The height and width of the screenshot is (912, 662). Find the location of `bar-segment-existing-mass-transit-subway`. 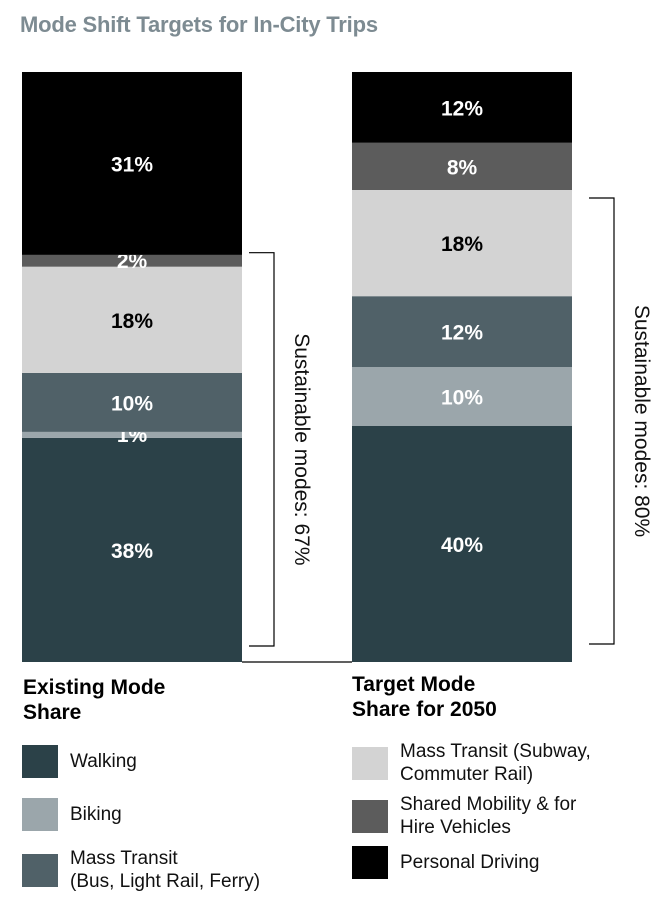

bar-segment-existing-mass-transit-subway is located at coordinates (132, 319).